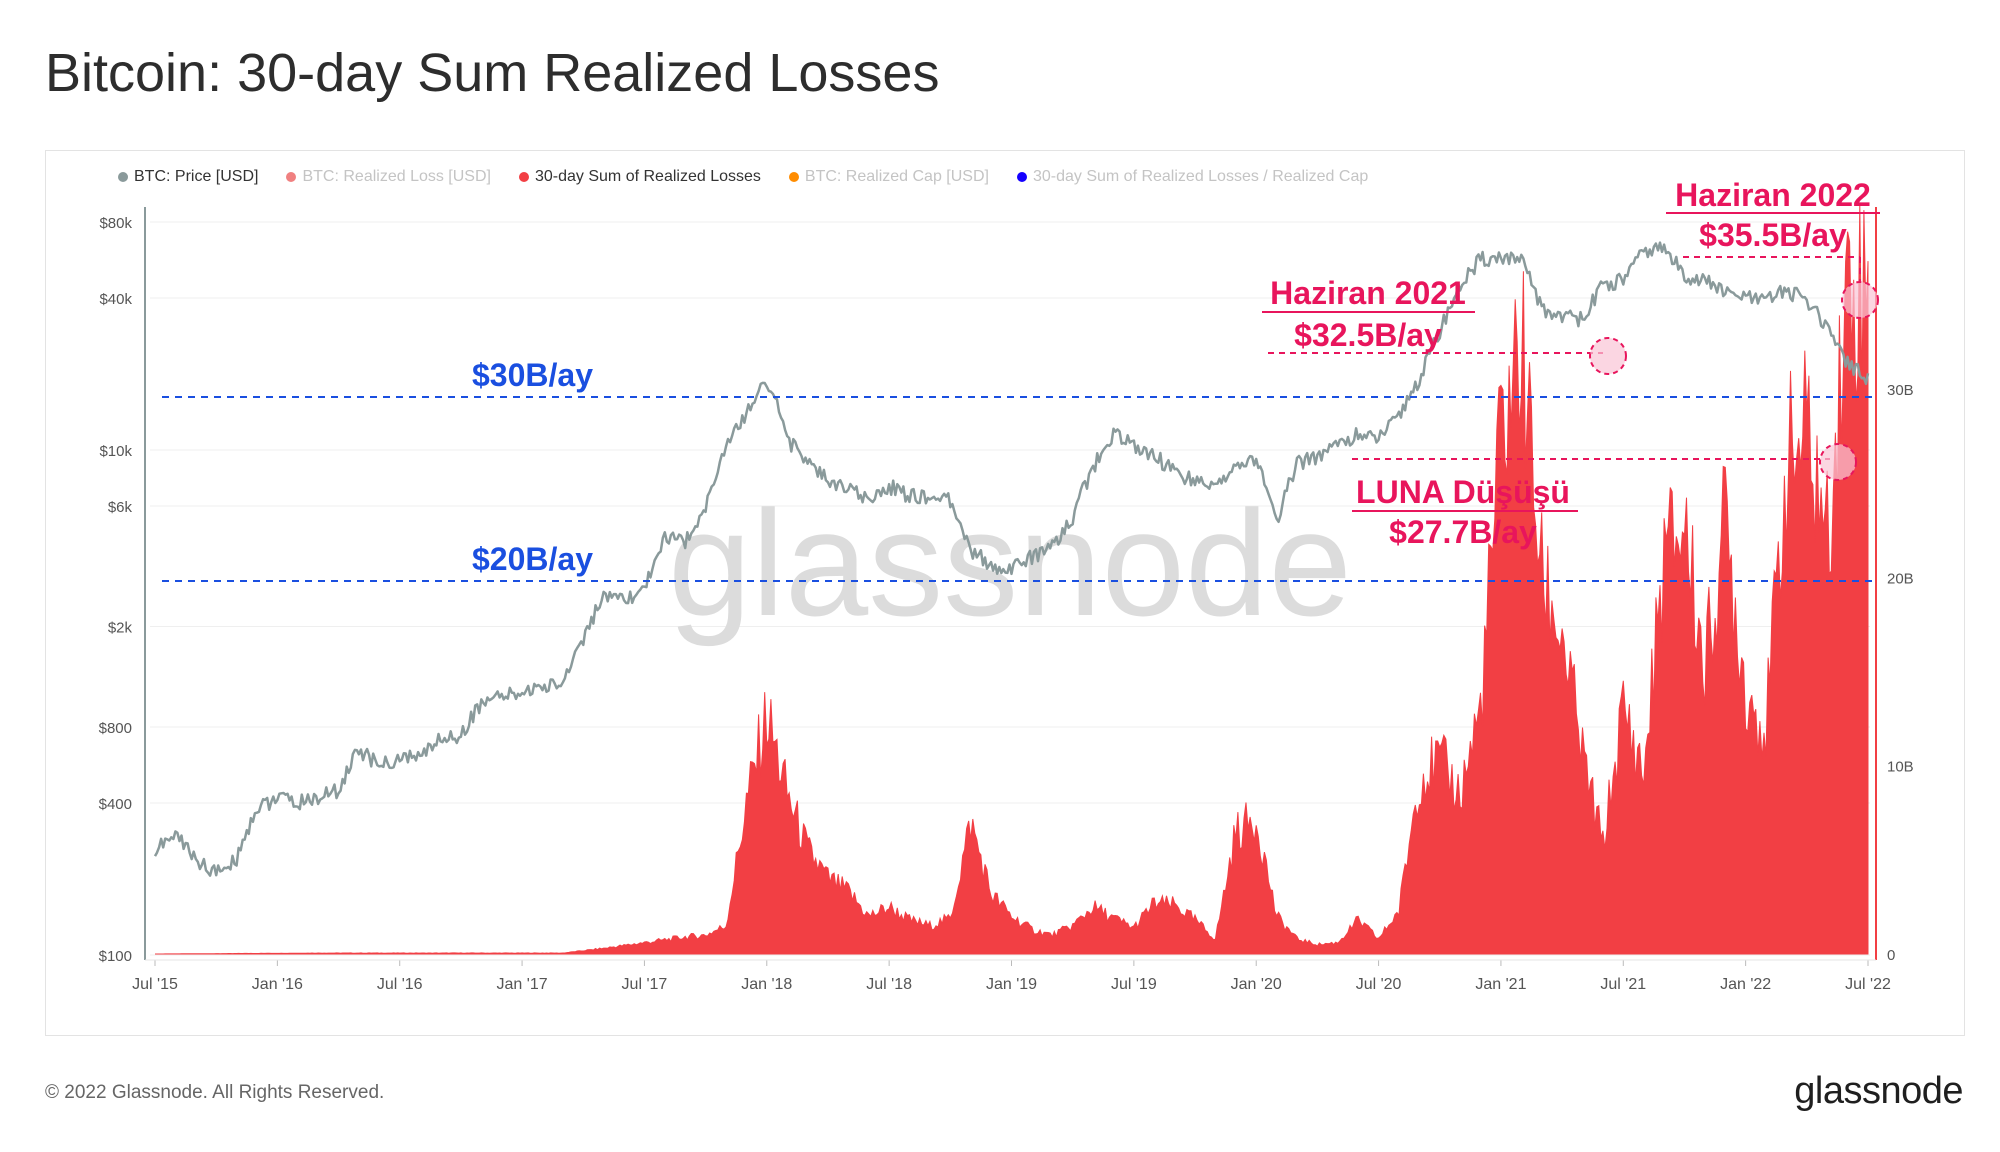  What do you see at coordinates (120, 507) in the screenshot?
I see `left-tick-label: $6k` at bounding box center [120, 507].